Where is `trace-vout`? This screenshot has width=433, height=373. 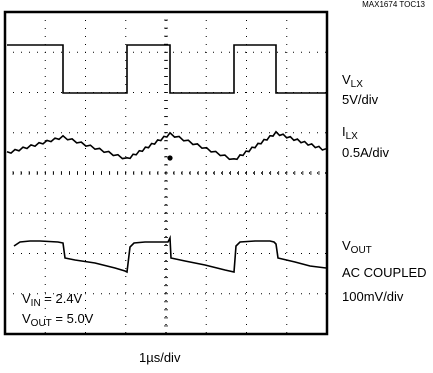
trace-vout is located at coordinates (170, 254).